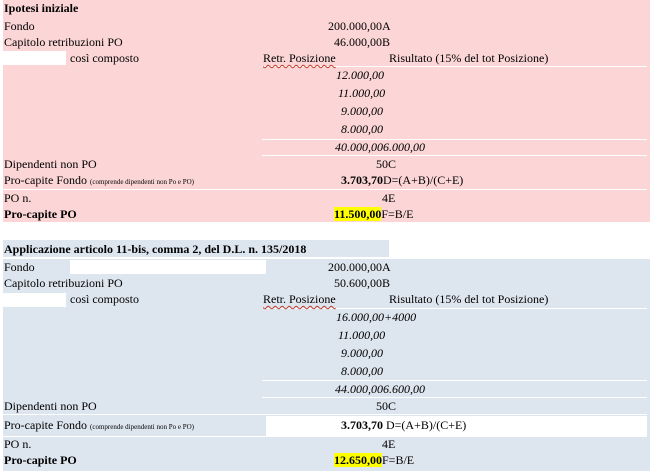 The height and width of the screenshot is (471, 650). I want to click on section2-fondo-label: Fondo, so click(19, 267).